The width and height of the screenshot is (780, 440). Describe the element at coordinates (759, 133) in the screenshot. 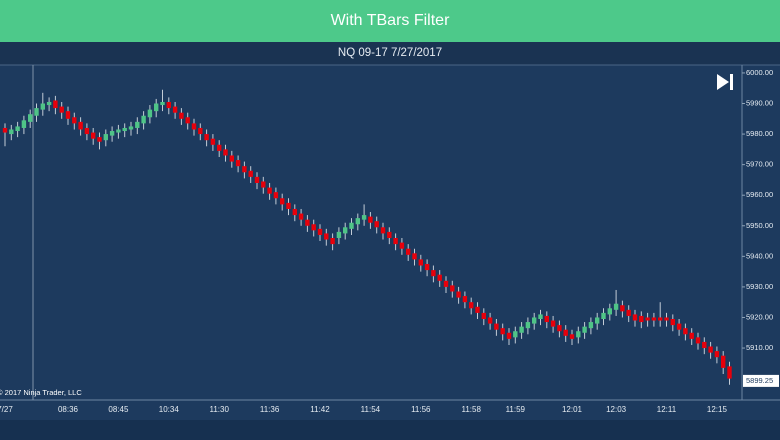

I see `y-tick-label: 5980.00` at that location.